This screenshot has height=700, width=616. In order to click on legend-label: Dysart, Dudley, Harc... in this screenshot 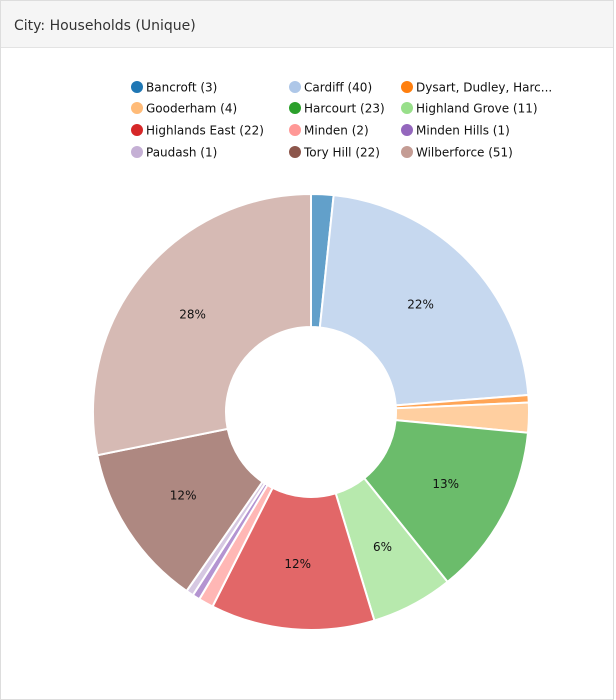, I will do `click(484, 88)`.